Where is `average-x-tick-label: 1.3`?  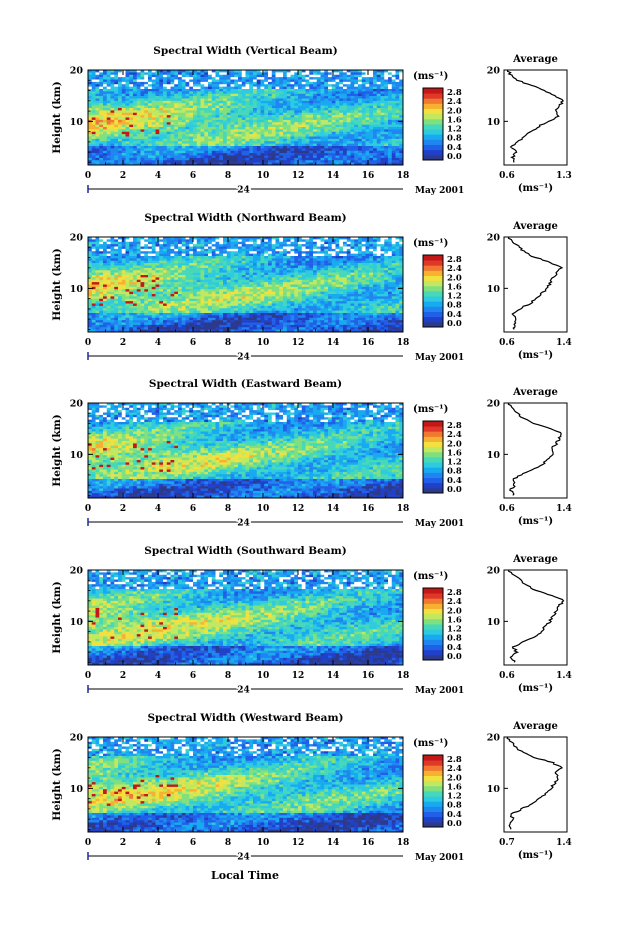
average-x-tick-label: 1.3 is located at coordinates (564, 176).